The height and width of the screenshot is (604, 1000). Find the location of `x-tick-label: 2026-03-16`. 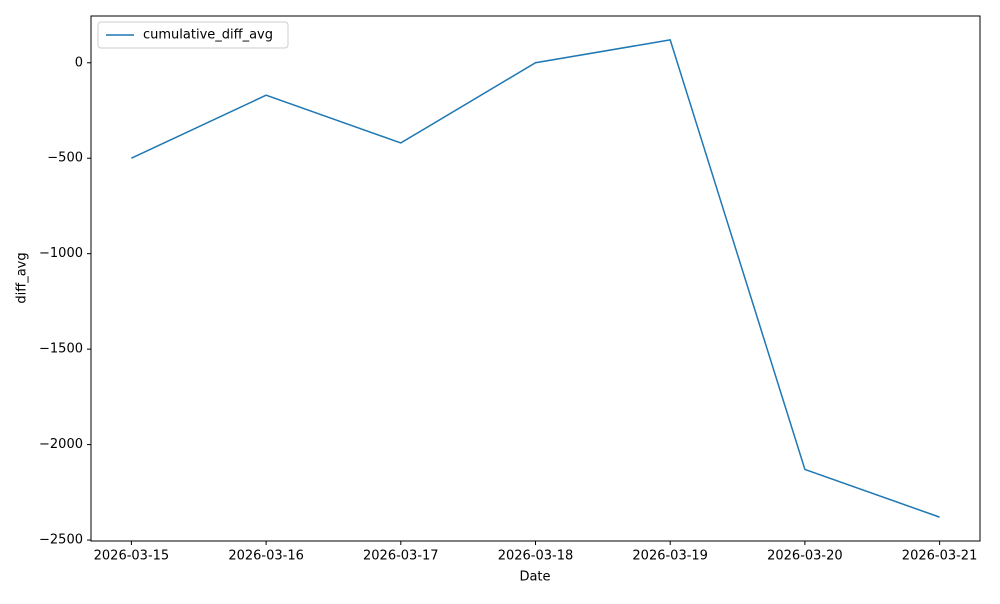

x-tick-label: 2026-03-16 is located at coordinates (266, 556).